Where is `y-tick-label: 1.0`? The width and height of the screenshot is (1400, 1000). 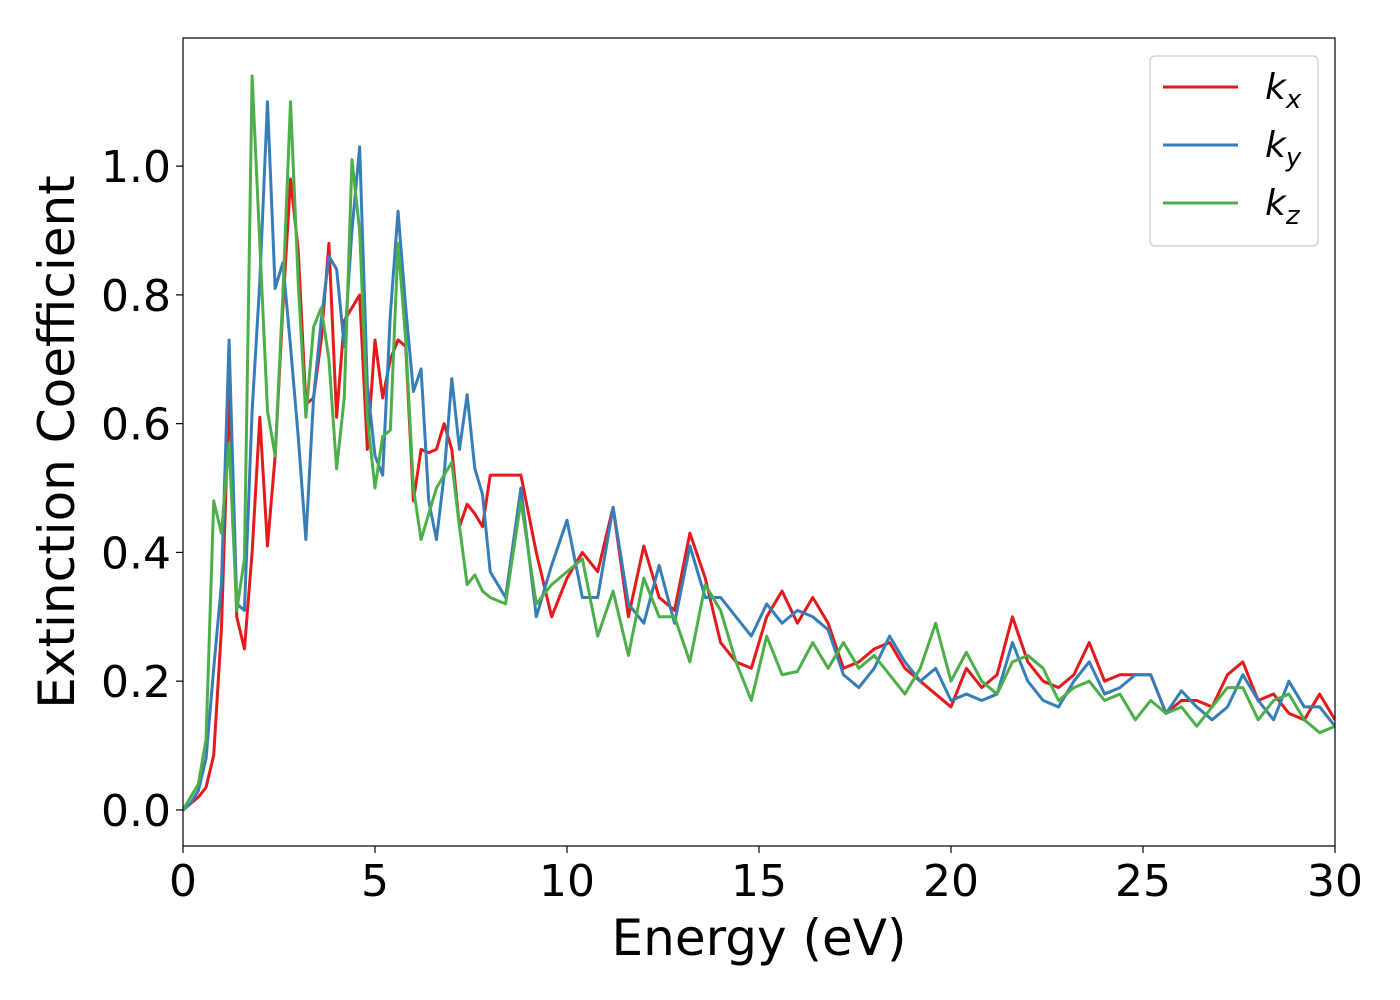
y-tick-label: 1.0 is located at coordinates (136, 167).